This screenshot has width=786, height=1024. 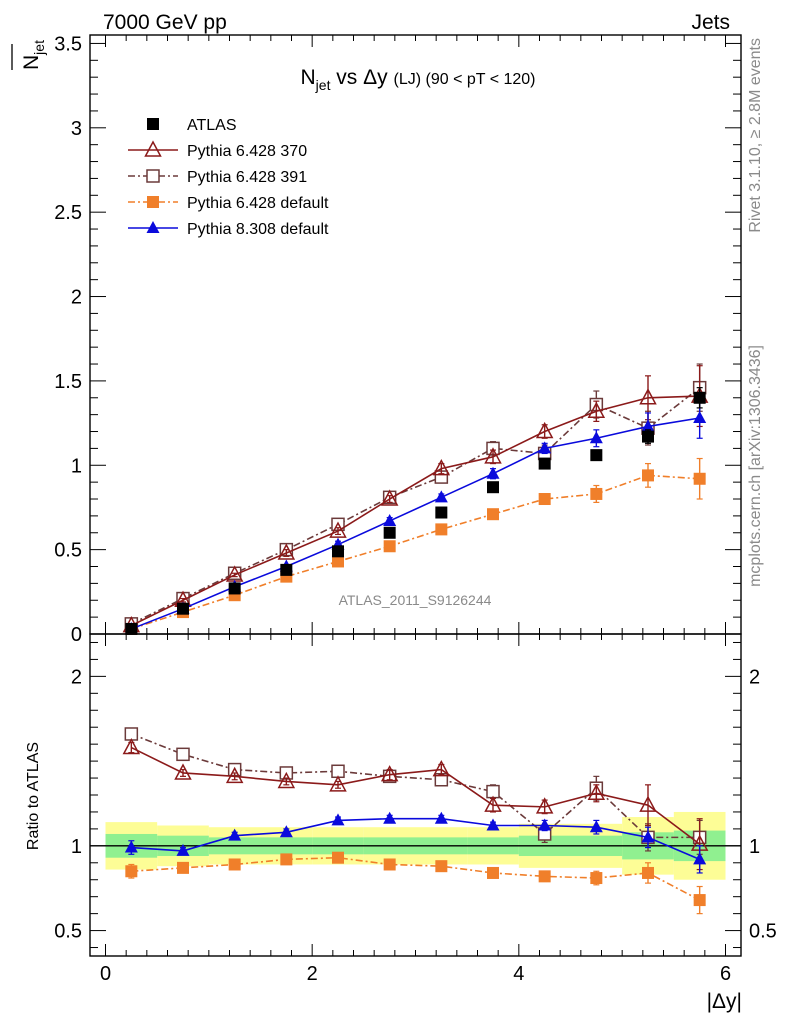 What do you see at coordinates (68, 382) in the screenshot?
I see `main-ytick-label: 1.5` at bounding box center [68, 382].